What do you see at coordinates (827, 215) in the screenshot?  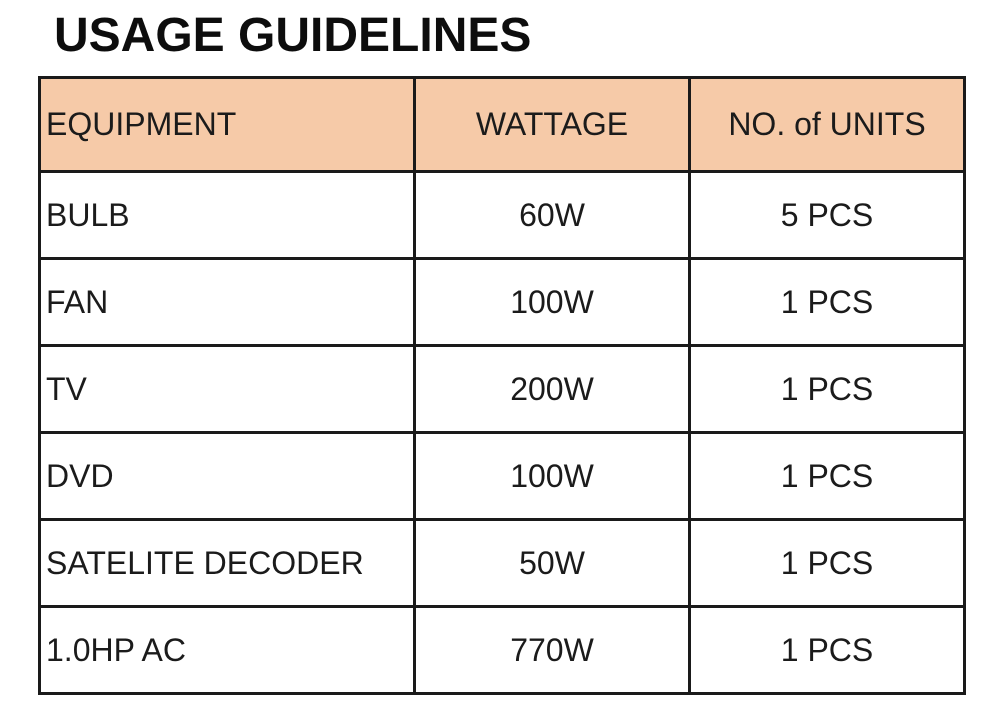 I see `units-cell: 5 PCS` at bounding box center [827, 215].